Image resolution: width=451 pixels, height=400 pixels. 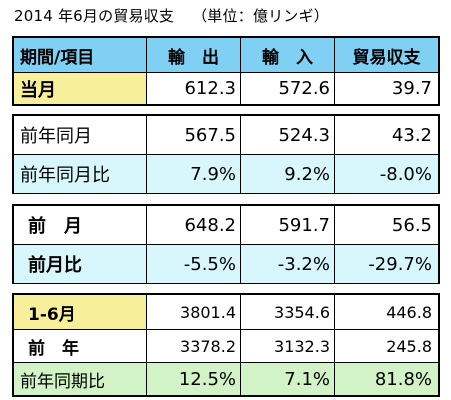 I want to click on header-balance: 貿易収支, so click(x=386, y=55).